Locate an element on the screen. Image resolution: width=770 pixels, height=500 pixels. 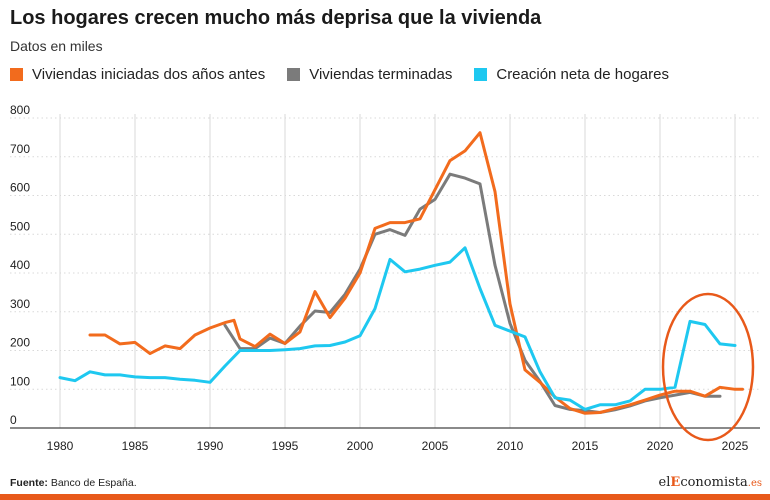
y-tick-label-700: 700 is located at coordinates (20, 149).